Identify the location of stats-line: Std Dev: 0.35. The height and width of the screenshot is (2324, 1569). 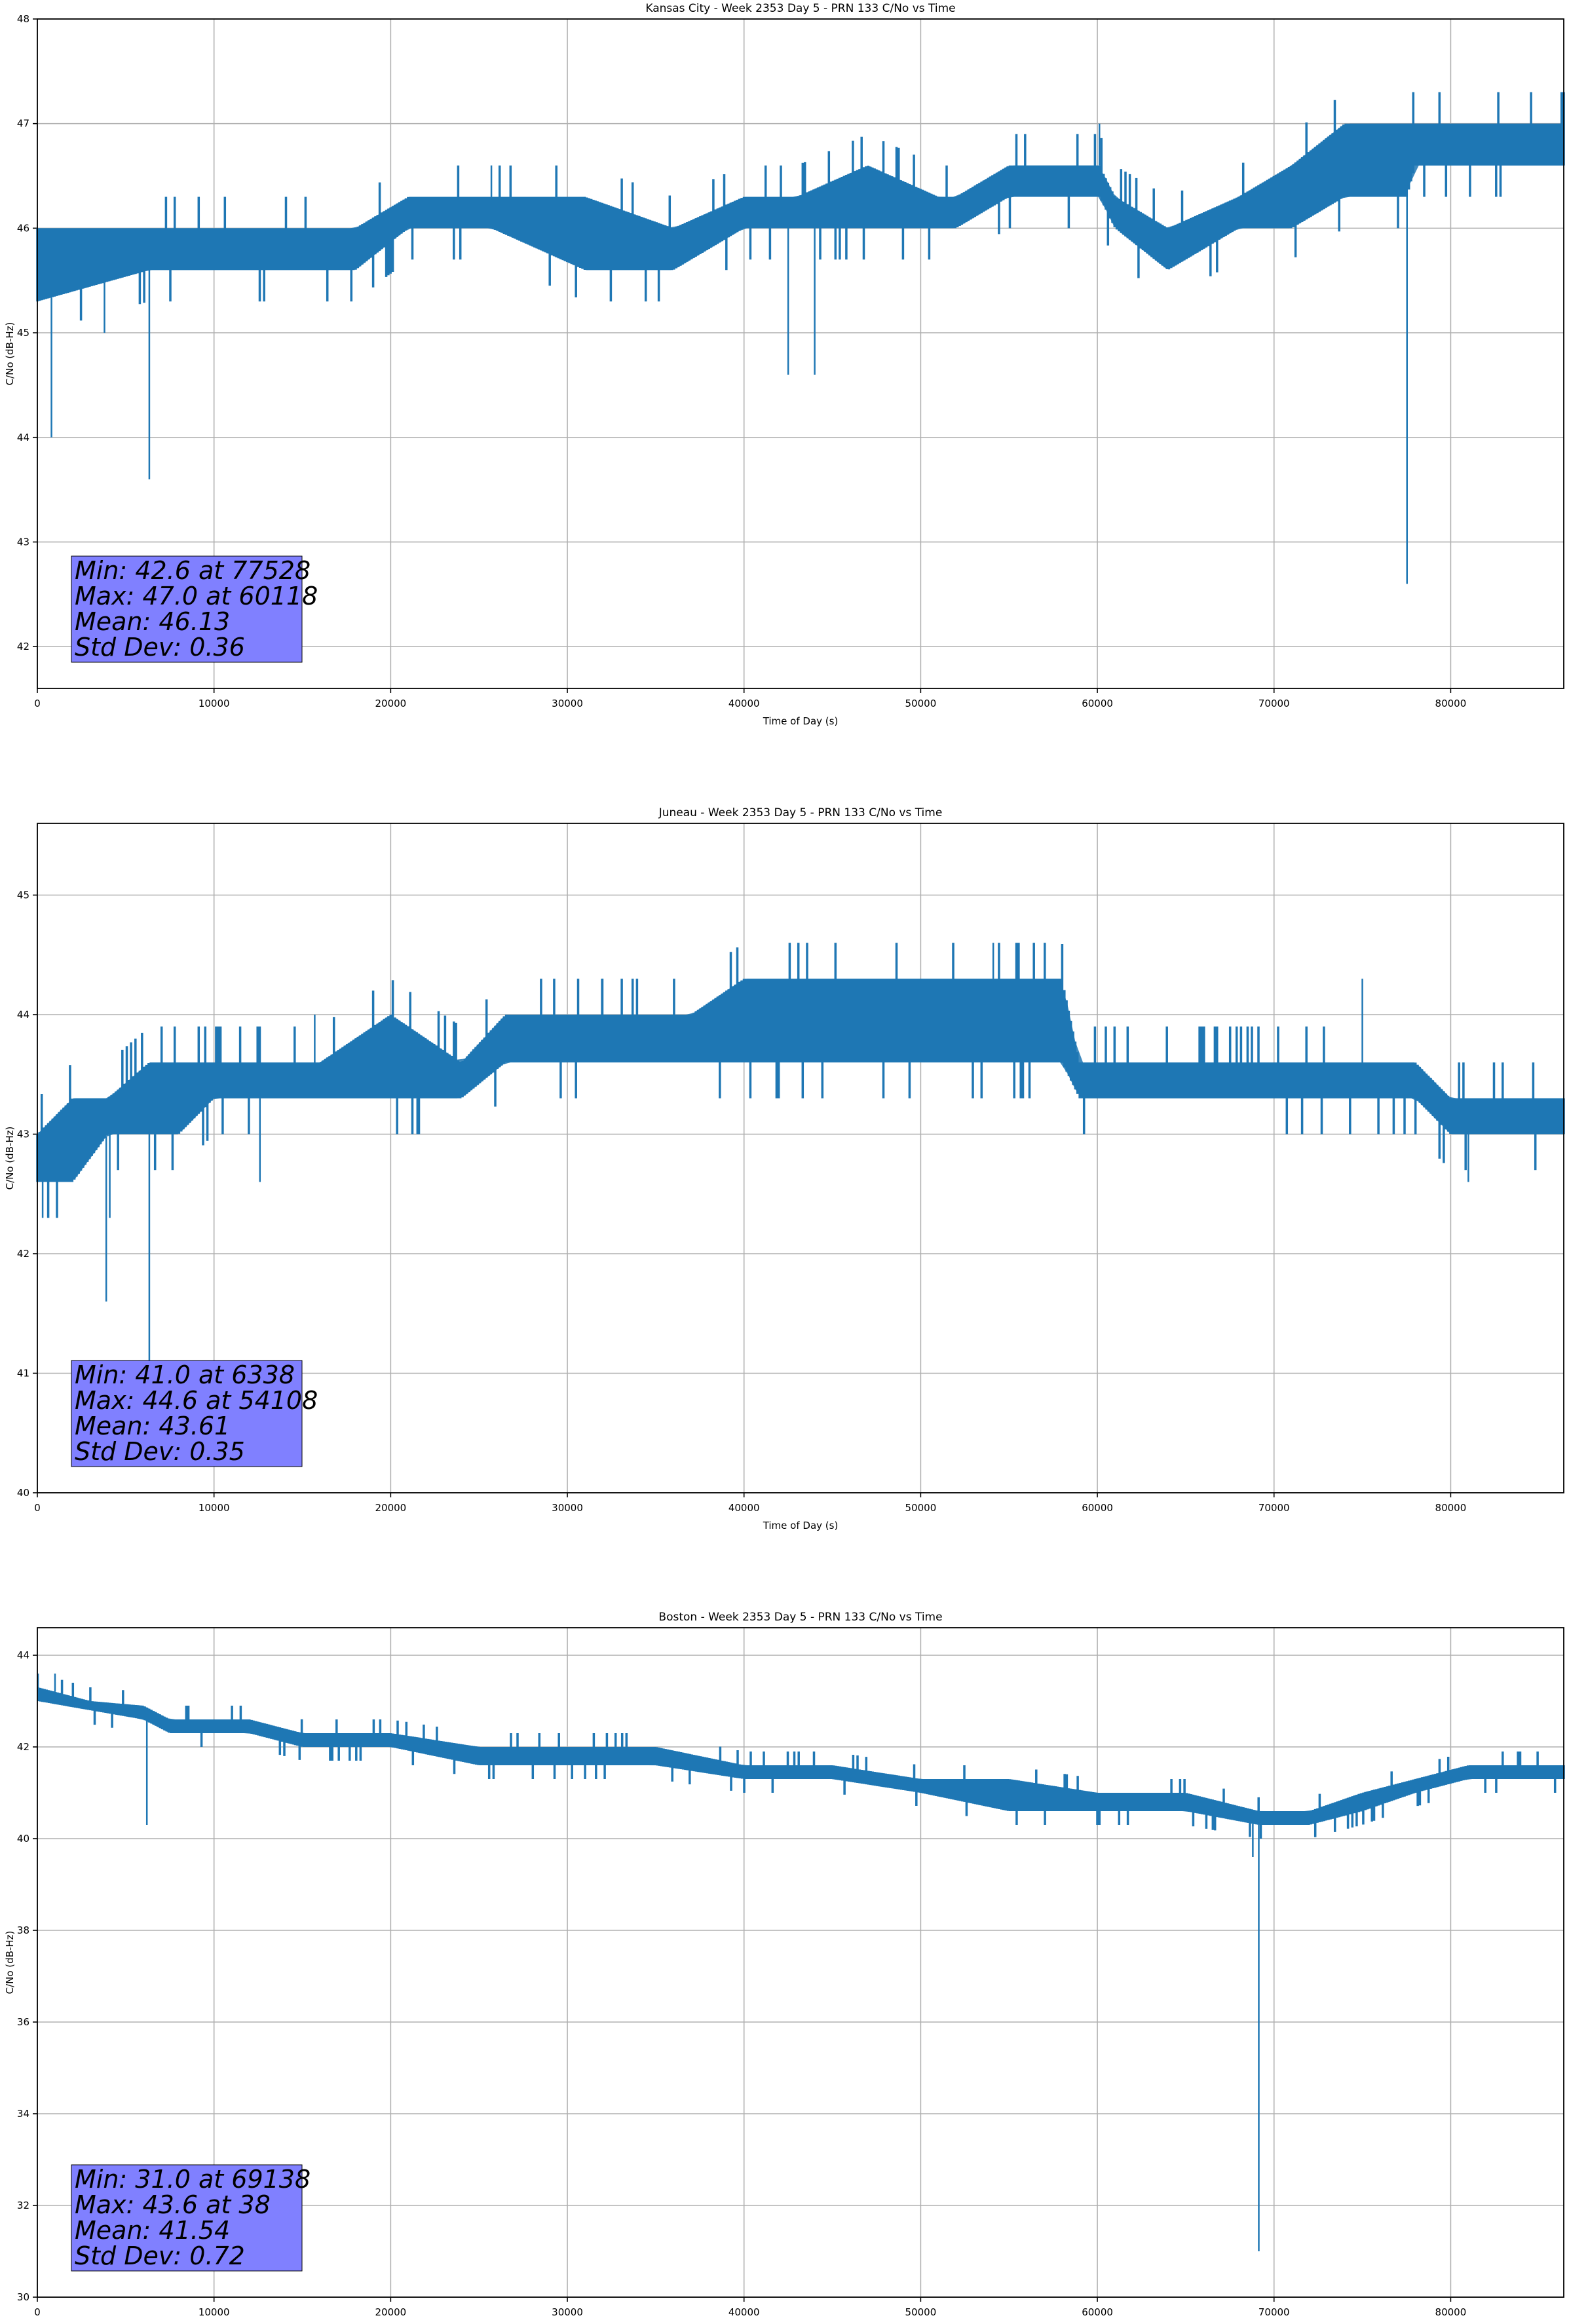
(160, 1451).